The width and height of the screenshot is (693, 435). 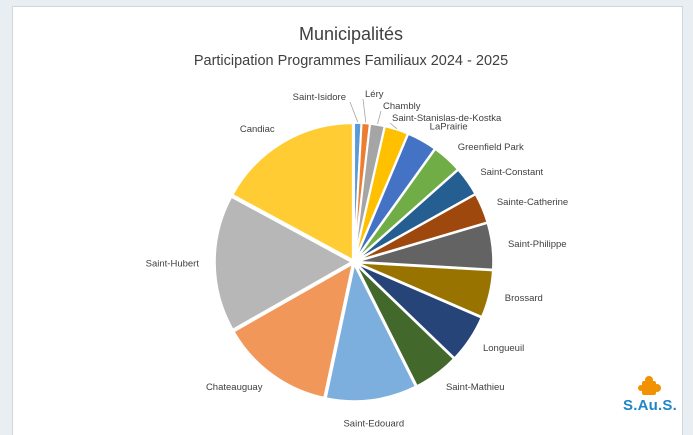 I want to click on pie-slice-saint-hubert, so click(x=283, y=263).